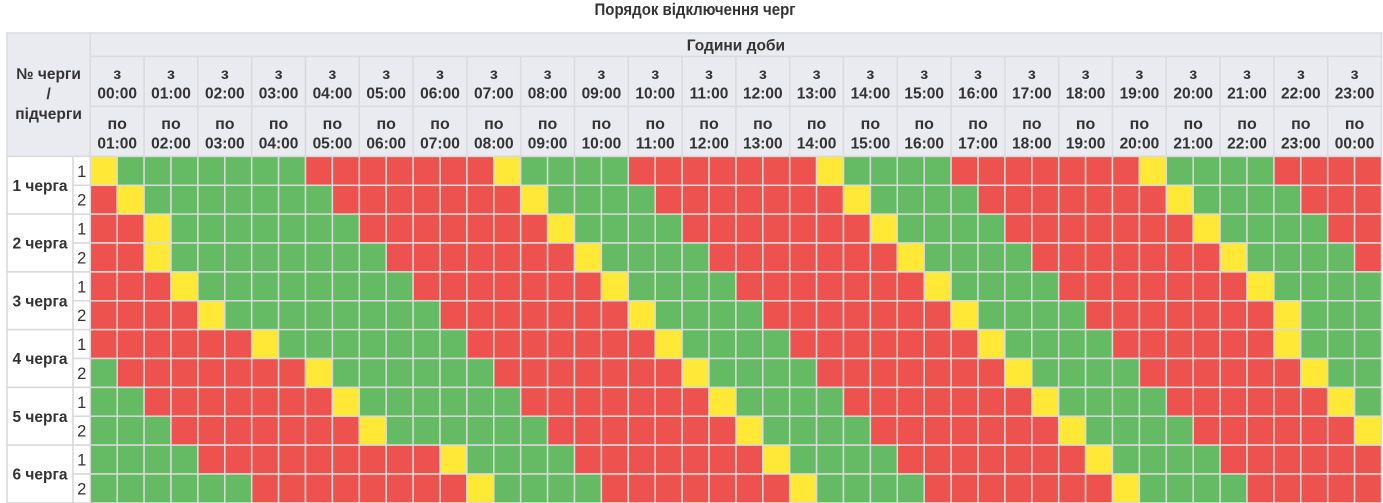 This screenshot has width=1383, height=503. What do you see at coordinates (1193, 94) in the screenshot?
I see `svg-text: 20:00` at bounding box center [1193, 94].